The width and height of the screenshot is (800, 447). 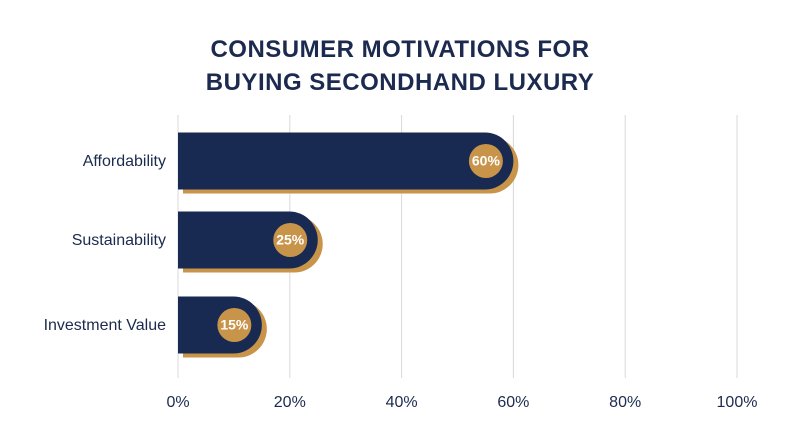 What do you see at coordinates (124, 161) in the screenshot?
I see `category-label-0: Affordability` at bounding box center [124, 161].